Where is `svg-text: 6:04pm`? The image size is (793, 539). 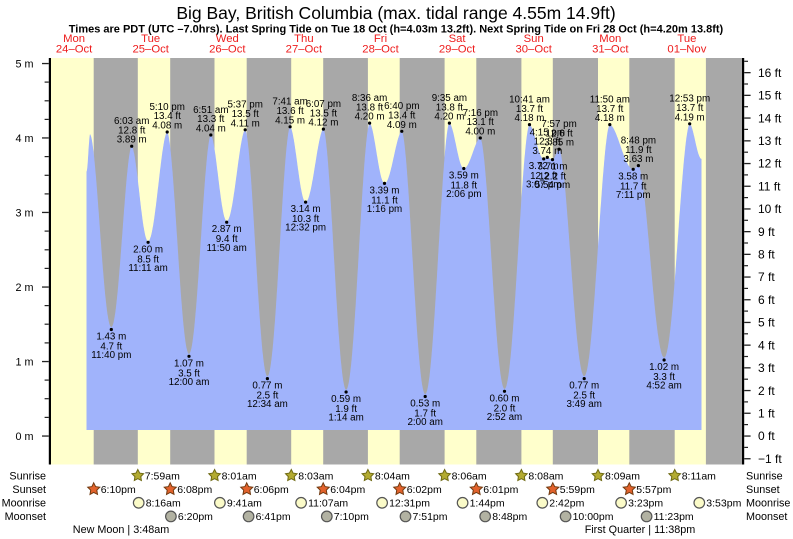
svg-text: 6:04pm is located at coordinates (347, 490).